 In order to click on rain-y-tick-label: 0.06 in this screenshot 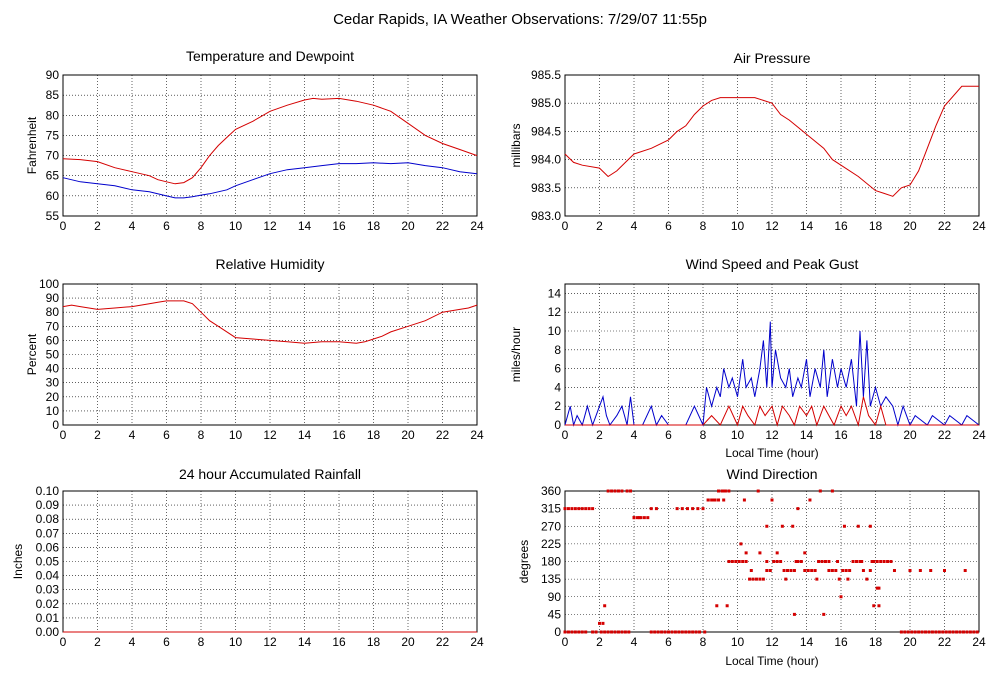, I will do `click(48, 547)`.